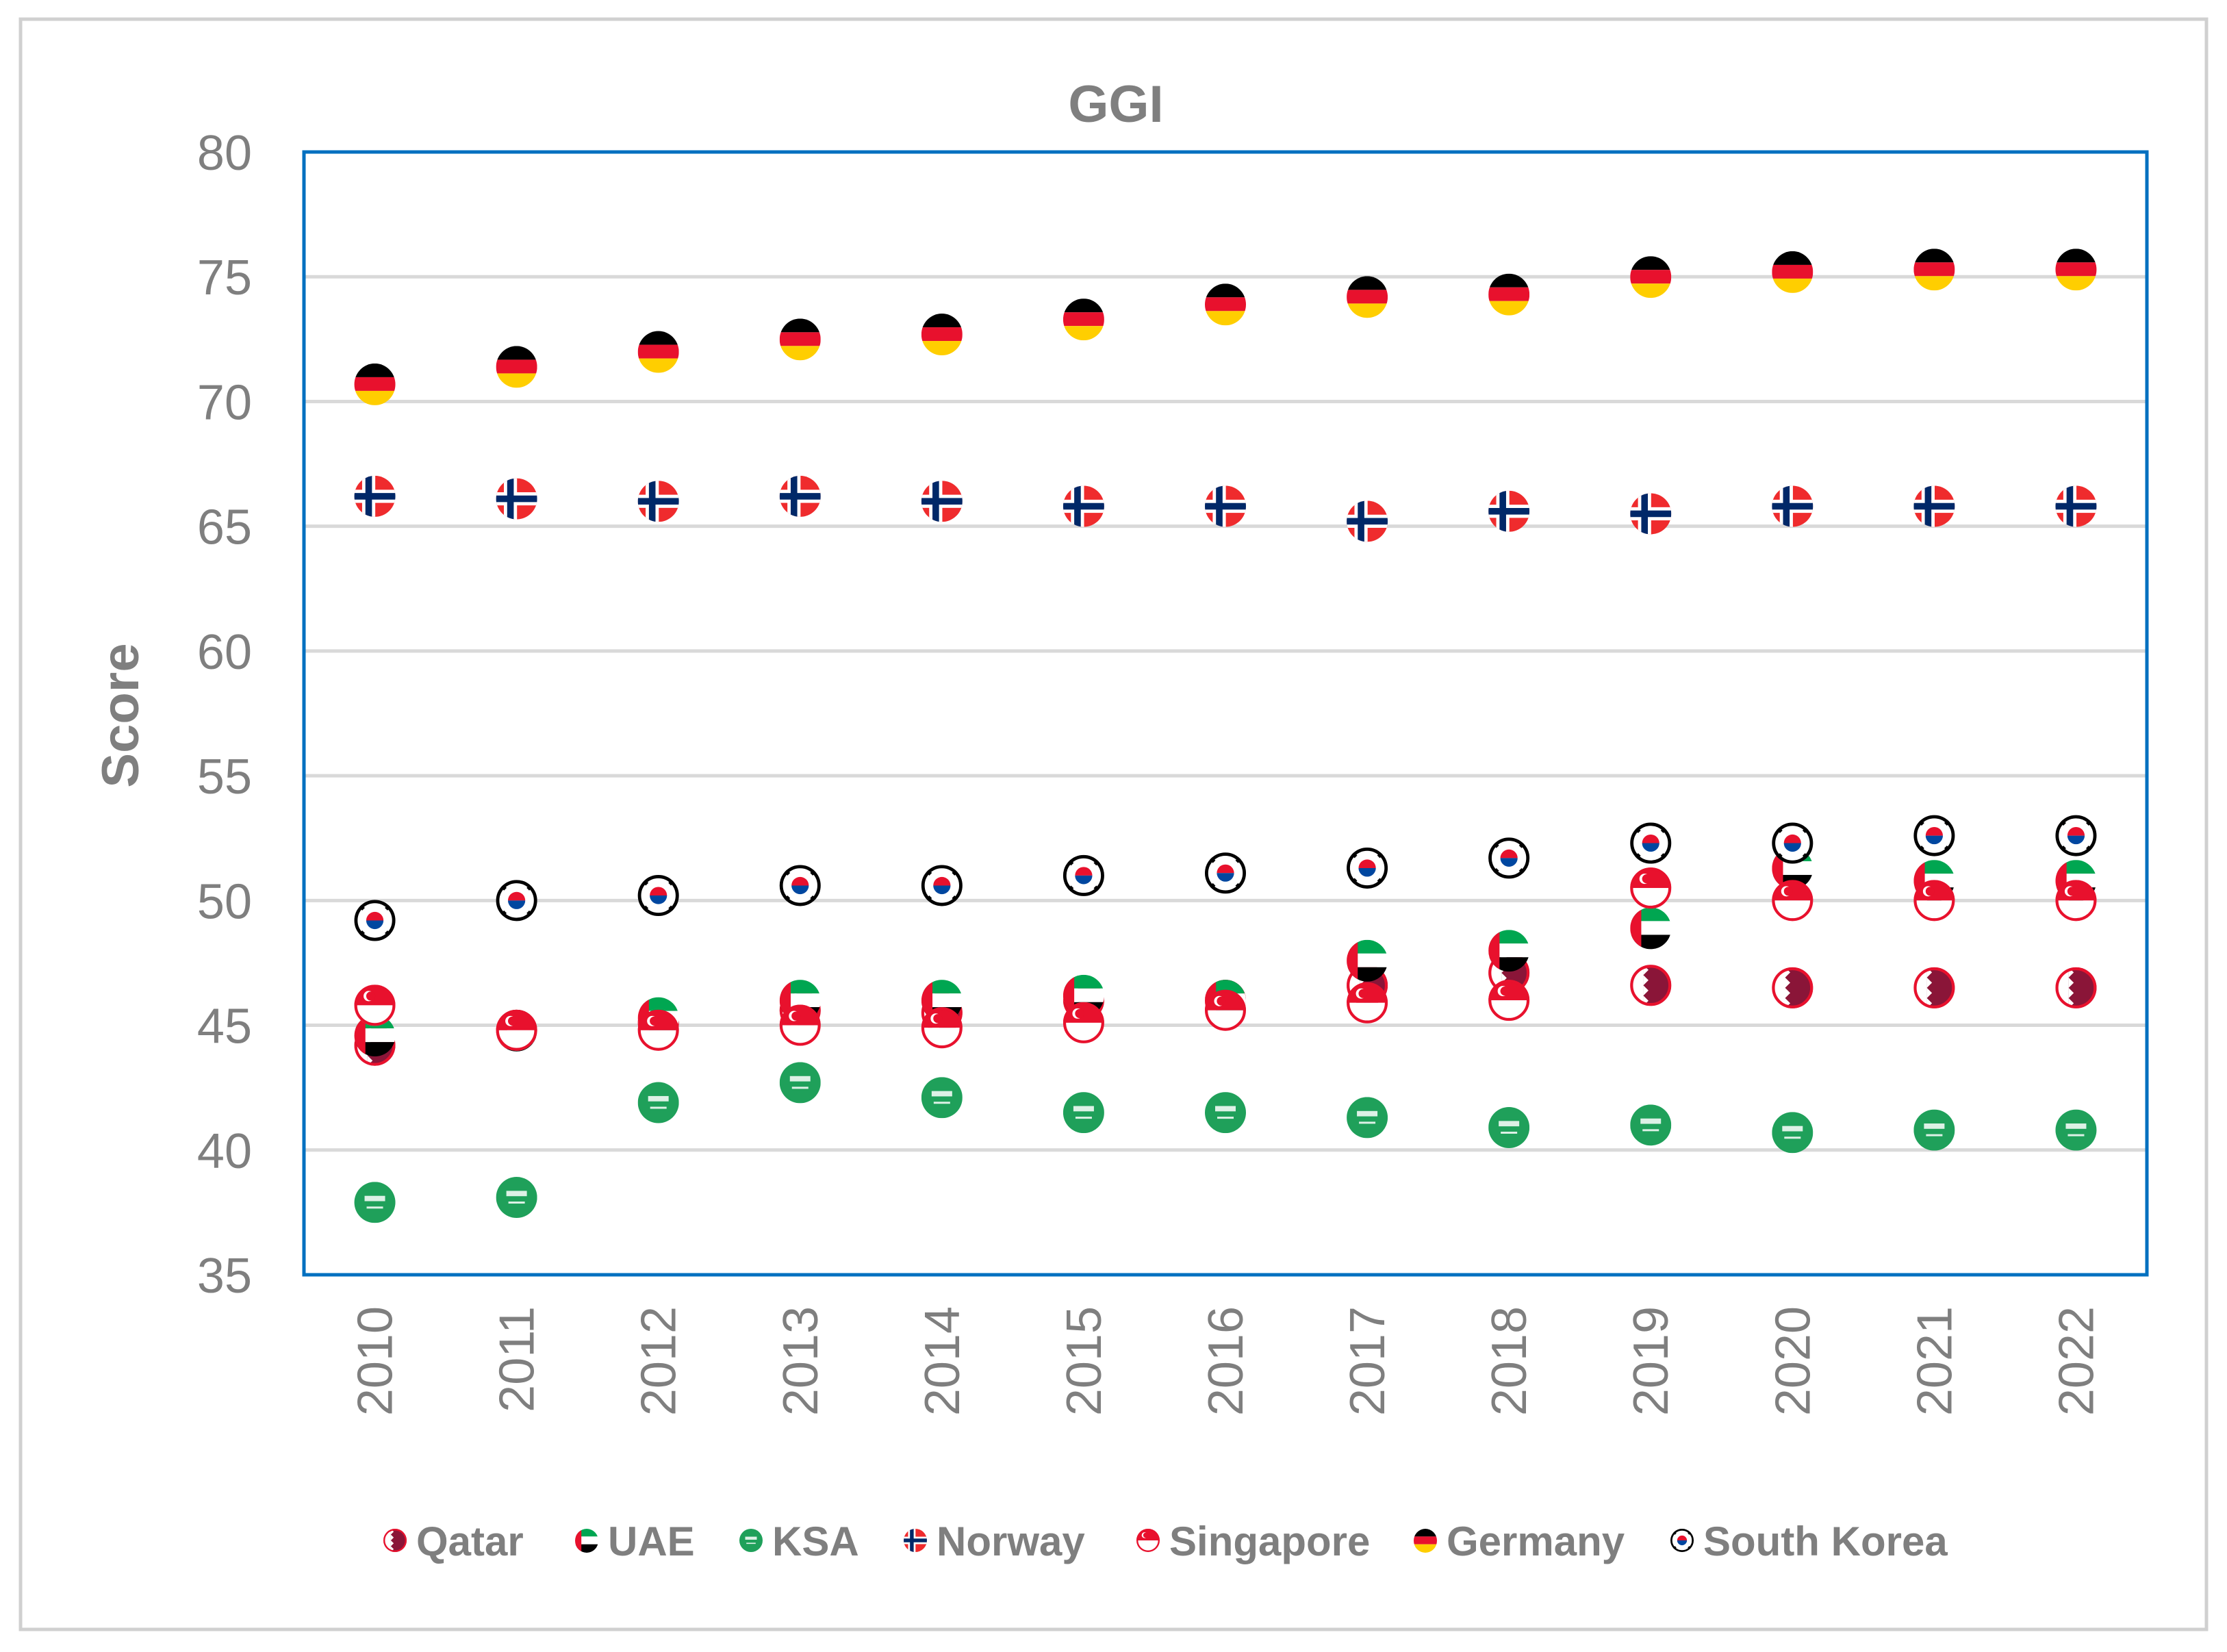 The width and height of the screenshot is (2227, 1652). What do you see at coordinates (224, 1276) in the screenshot?
I see `y-tick-label: 35` at bounding box center [224, 1276].